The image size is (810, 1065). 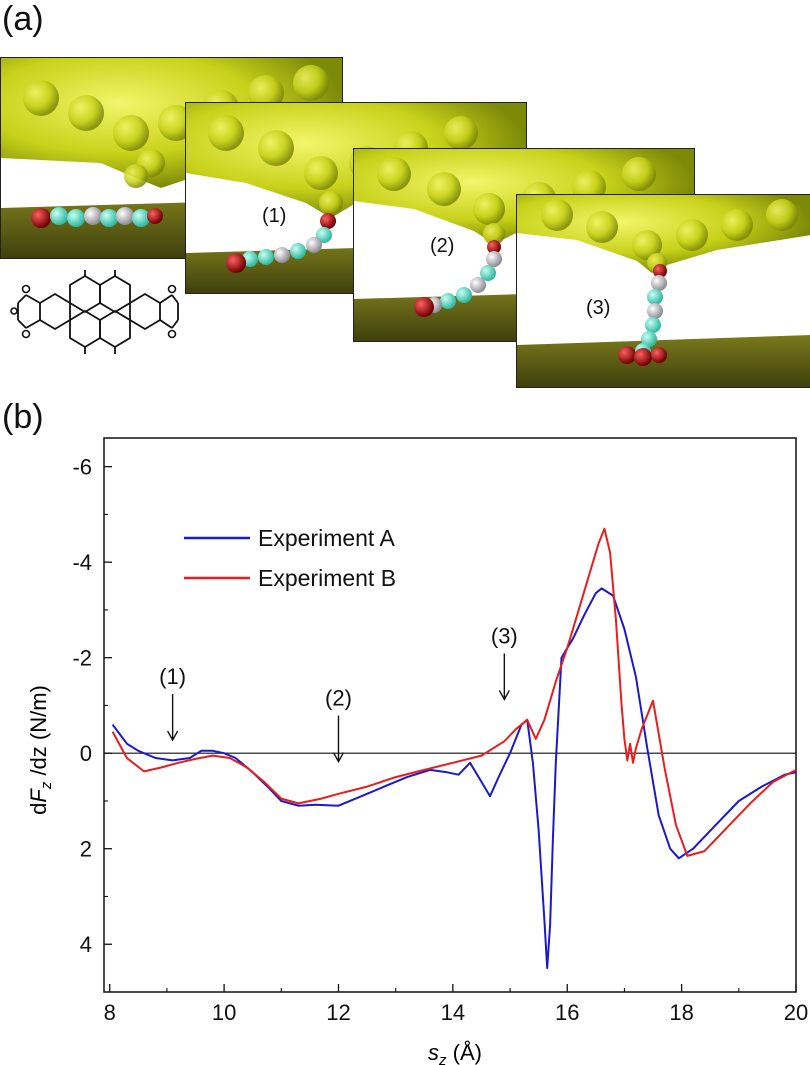 What do you see at coordinates (82, 562) in the screenshot?
I see `y-tick-label: -4` at bounding box center [82, 562].